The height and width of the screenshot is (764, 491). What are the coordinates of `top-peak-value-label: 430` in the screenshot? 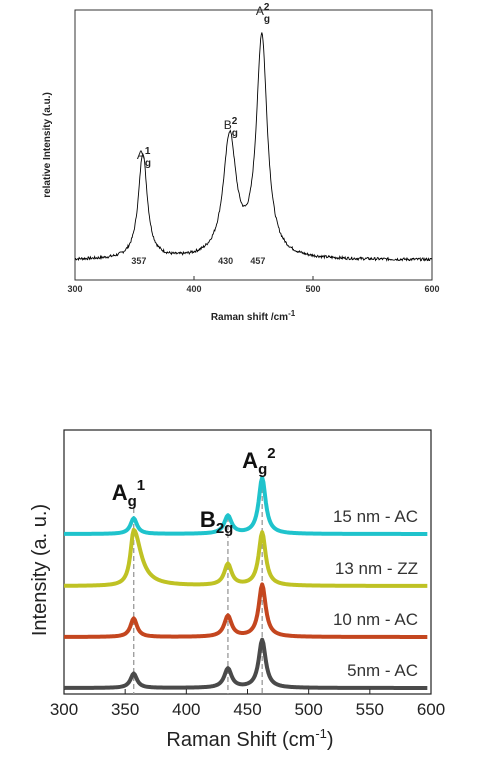 It's located at (225, 261).